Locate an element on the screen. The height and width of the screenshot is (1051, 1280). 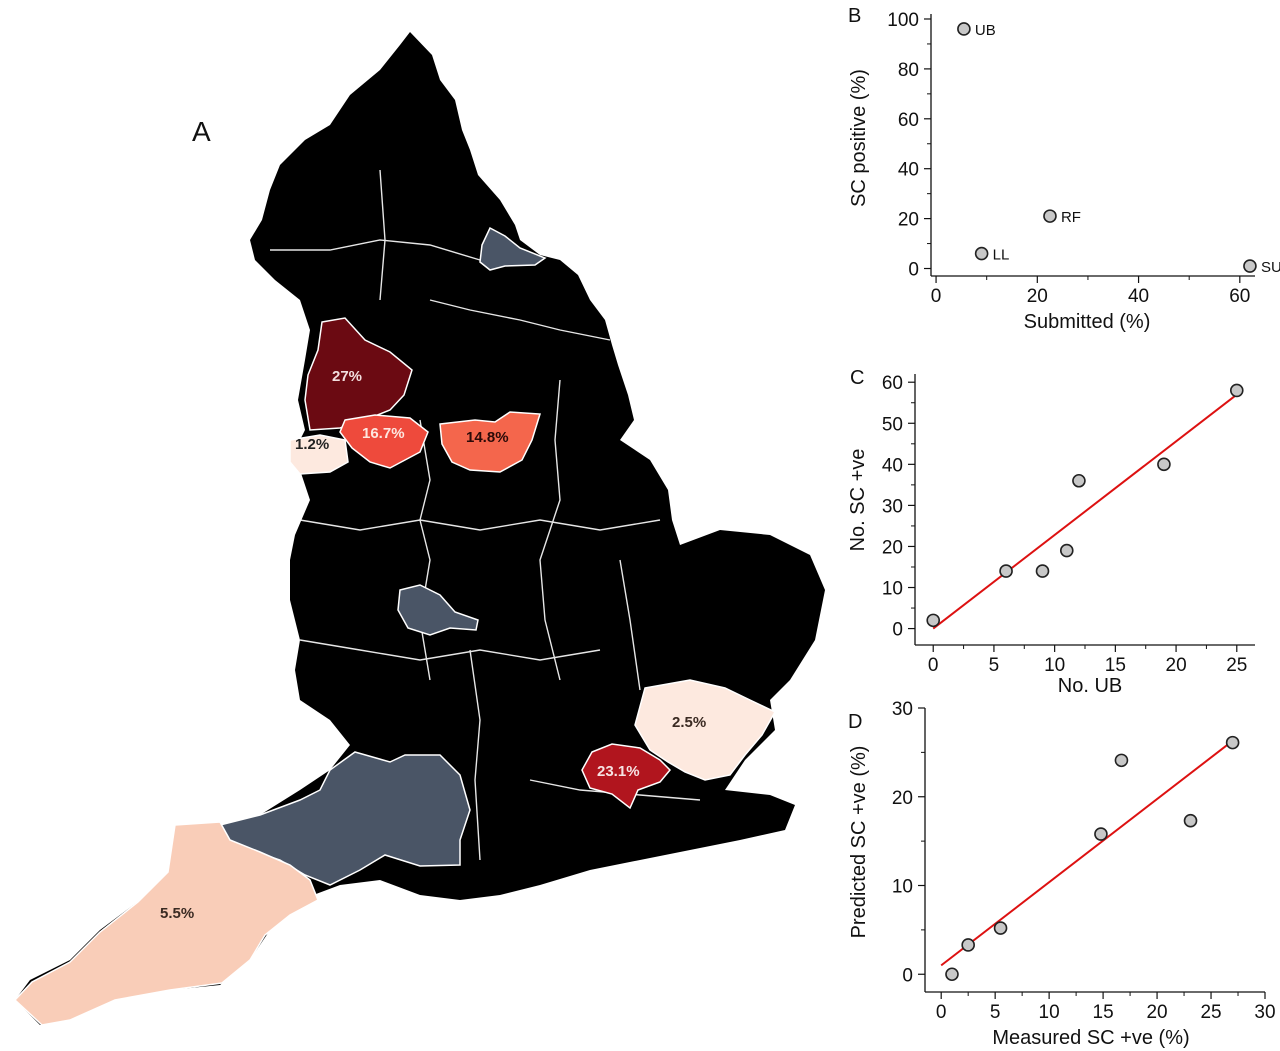
region-merseyside is located at coordinates (319, 454).